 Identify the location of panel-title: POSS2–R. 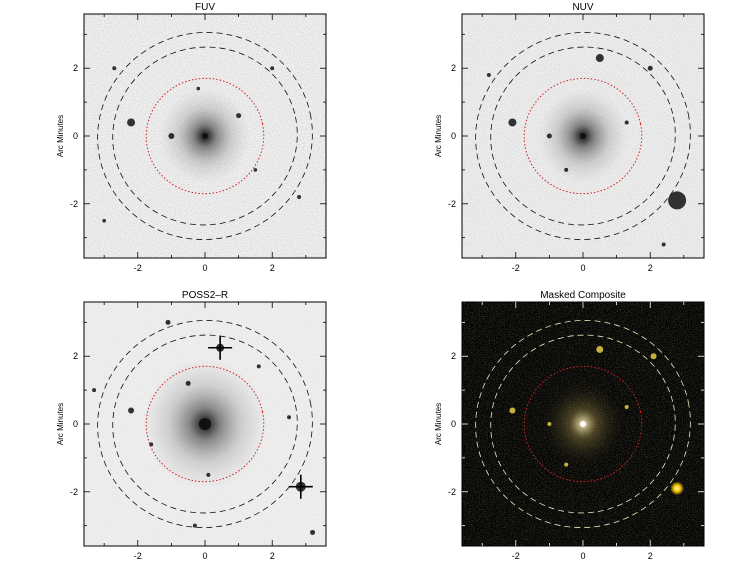
(205, 295).